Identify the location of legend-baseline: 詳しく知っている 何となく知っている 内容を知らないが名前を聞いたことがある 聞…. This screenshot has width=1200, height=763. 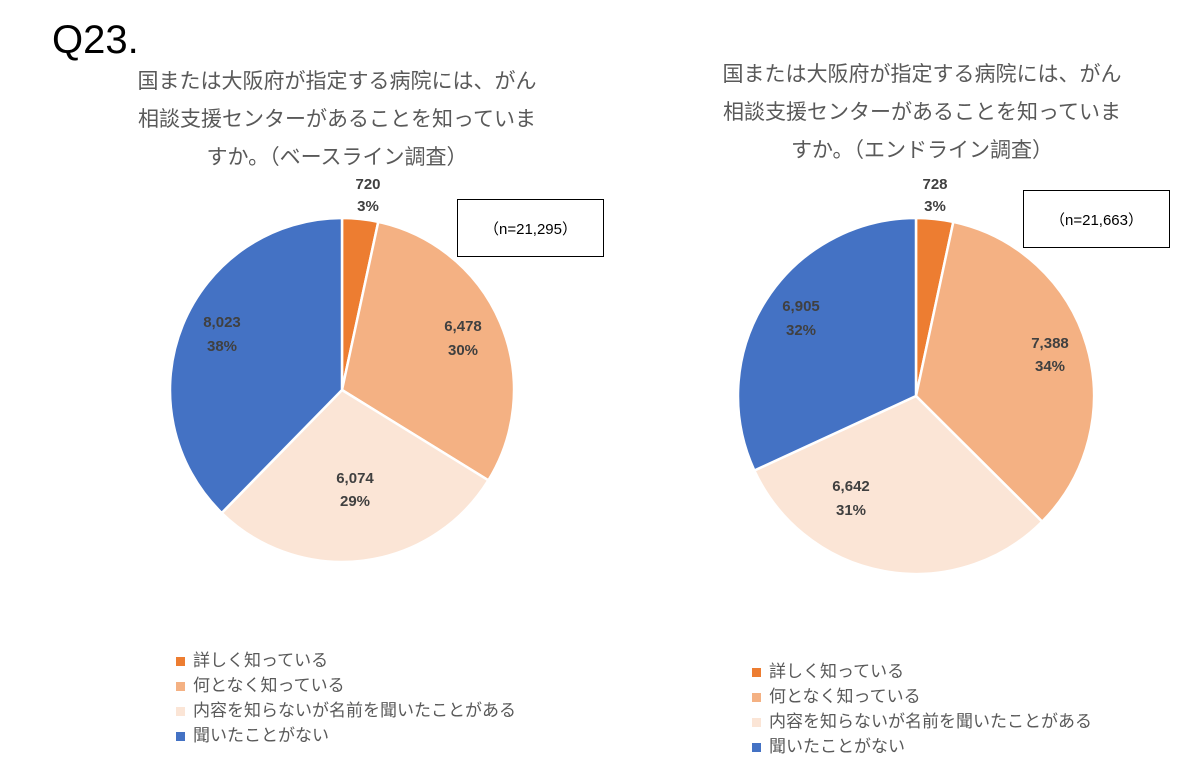
(346, 699).